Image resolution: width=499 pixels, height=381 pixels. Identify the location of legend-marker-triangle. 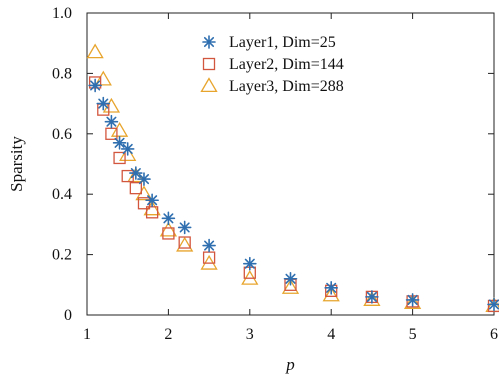
(209, 85).